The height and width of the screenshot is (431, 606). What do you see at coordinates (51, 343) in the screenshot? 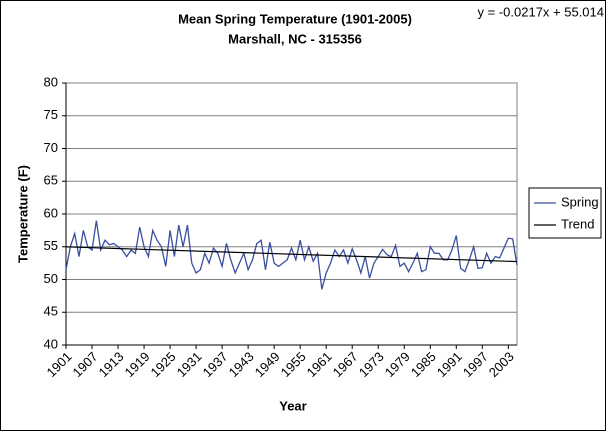
I see `y-tick-label: 40` at bounding box center [51, 343].